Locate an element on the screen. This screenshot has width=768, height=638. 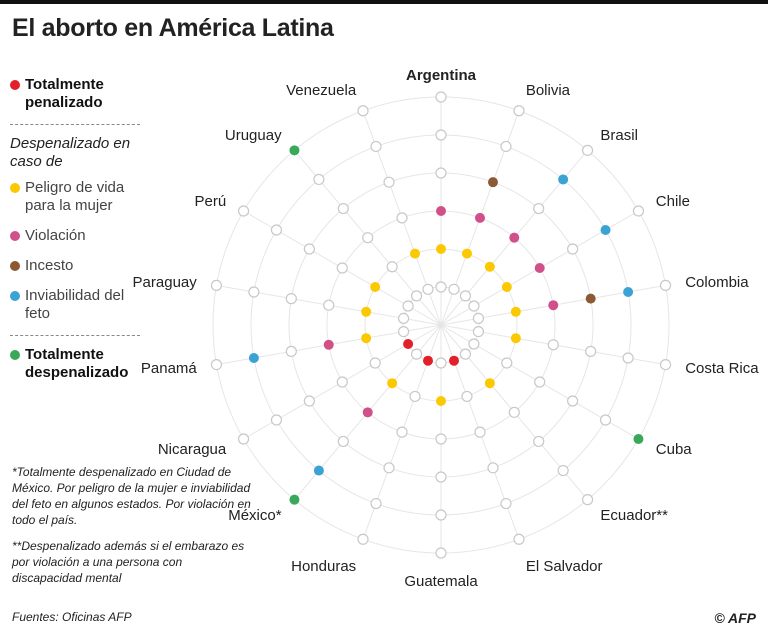
legend-label: Violación is located at coordinates (55, 235).